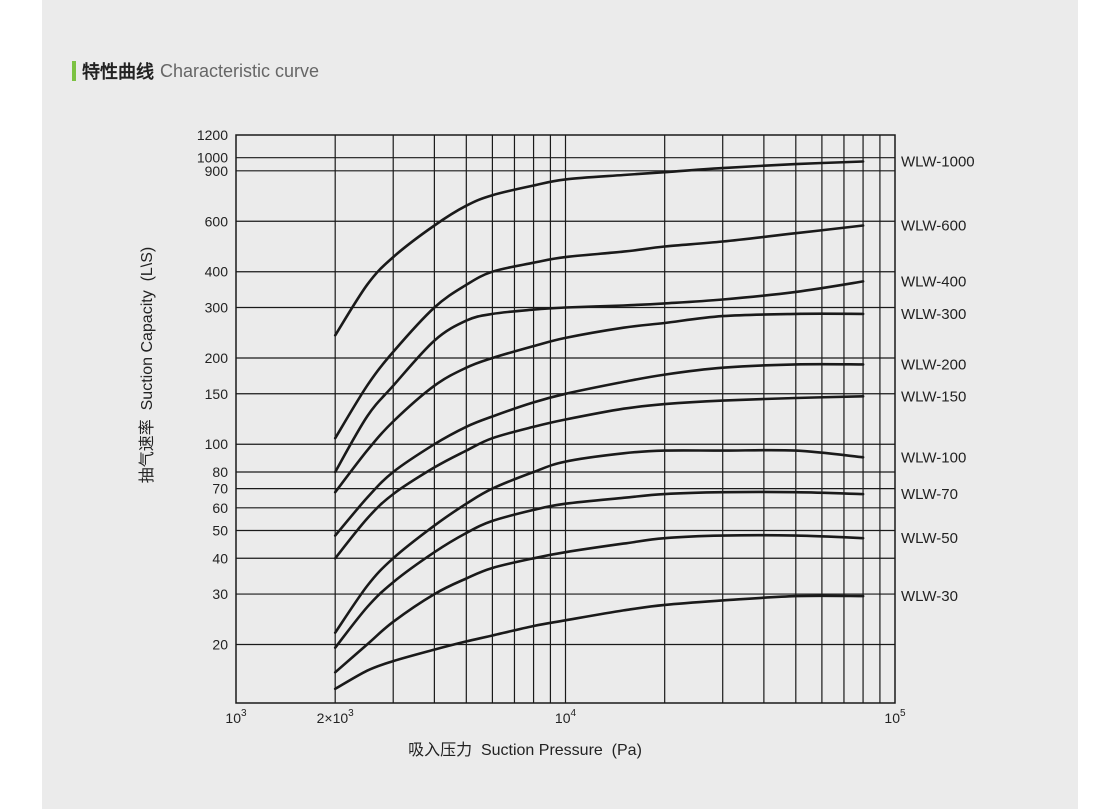  I want to click on y-tick-label: 100, so click(217, 444).